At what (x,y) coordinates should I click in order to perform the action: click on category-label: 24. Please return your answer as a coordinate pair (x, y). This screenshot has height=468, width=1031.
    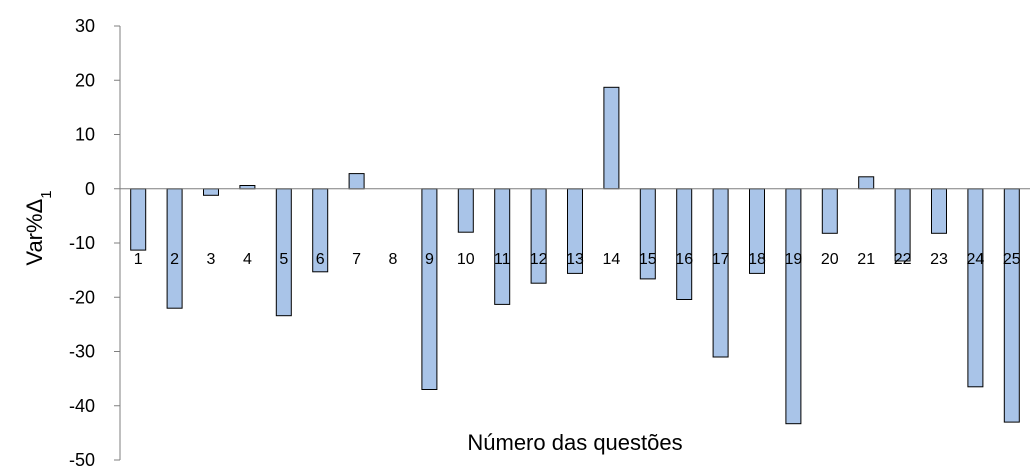
    Looking at the image, I should click on (976, 259).